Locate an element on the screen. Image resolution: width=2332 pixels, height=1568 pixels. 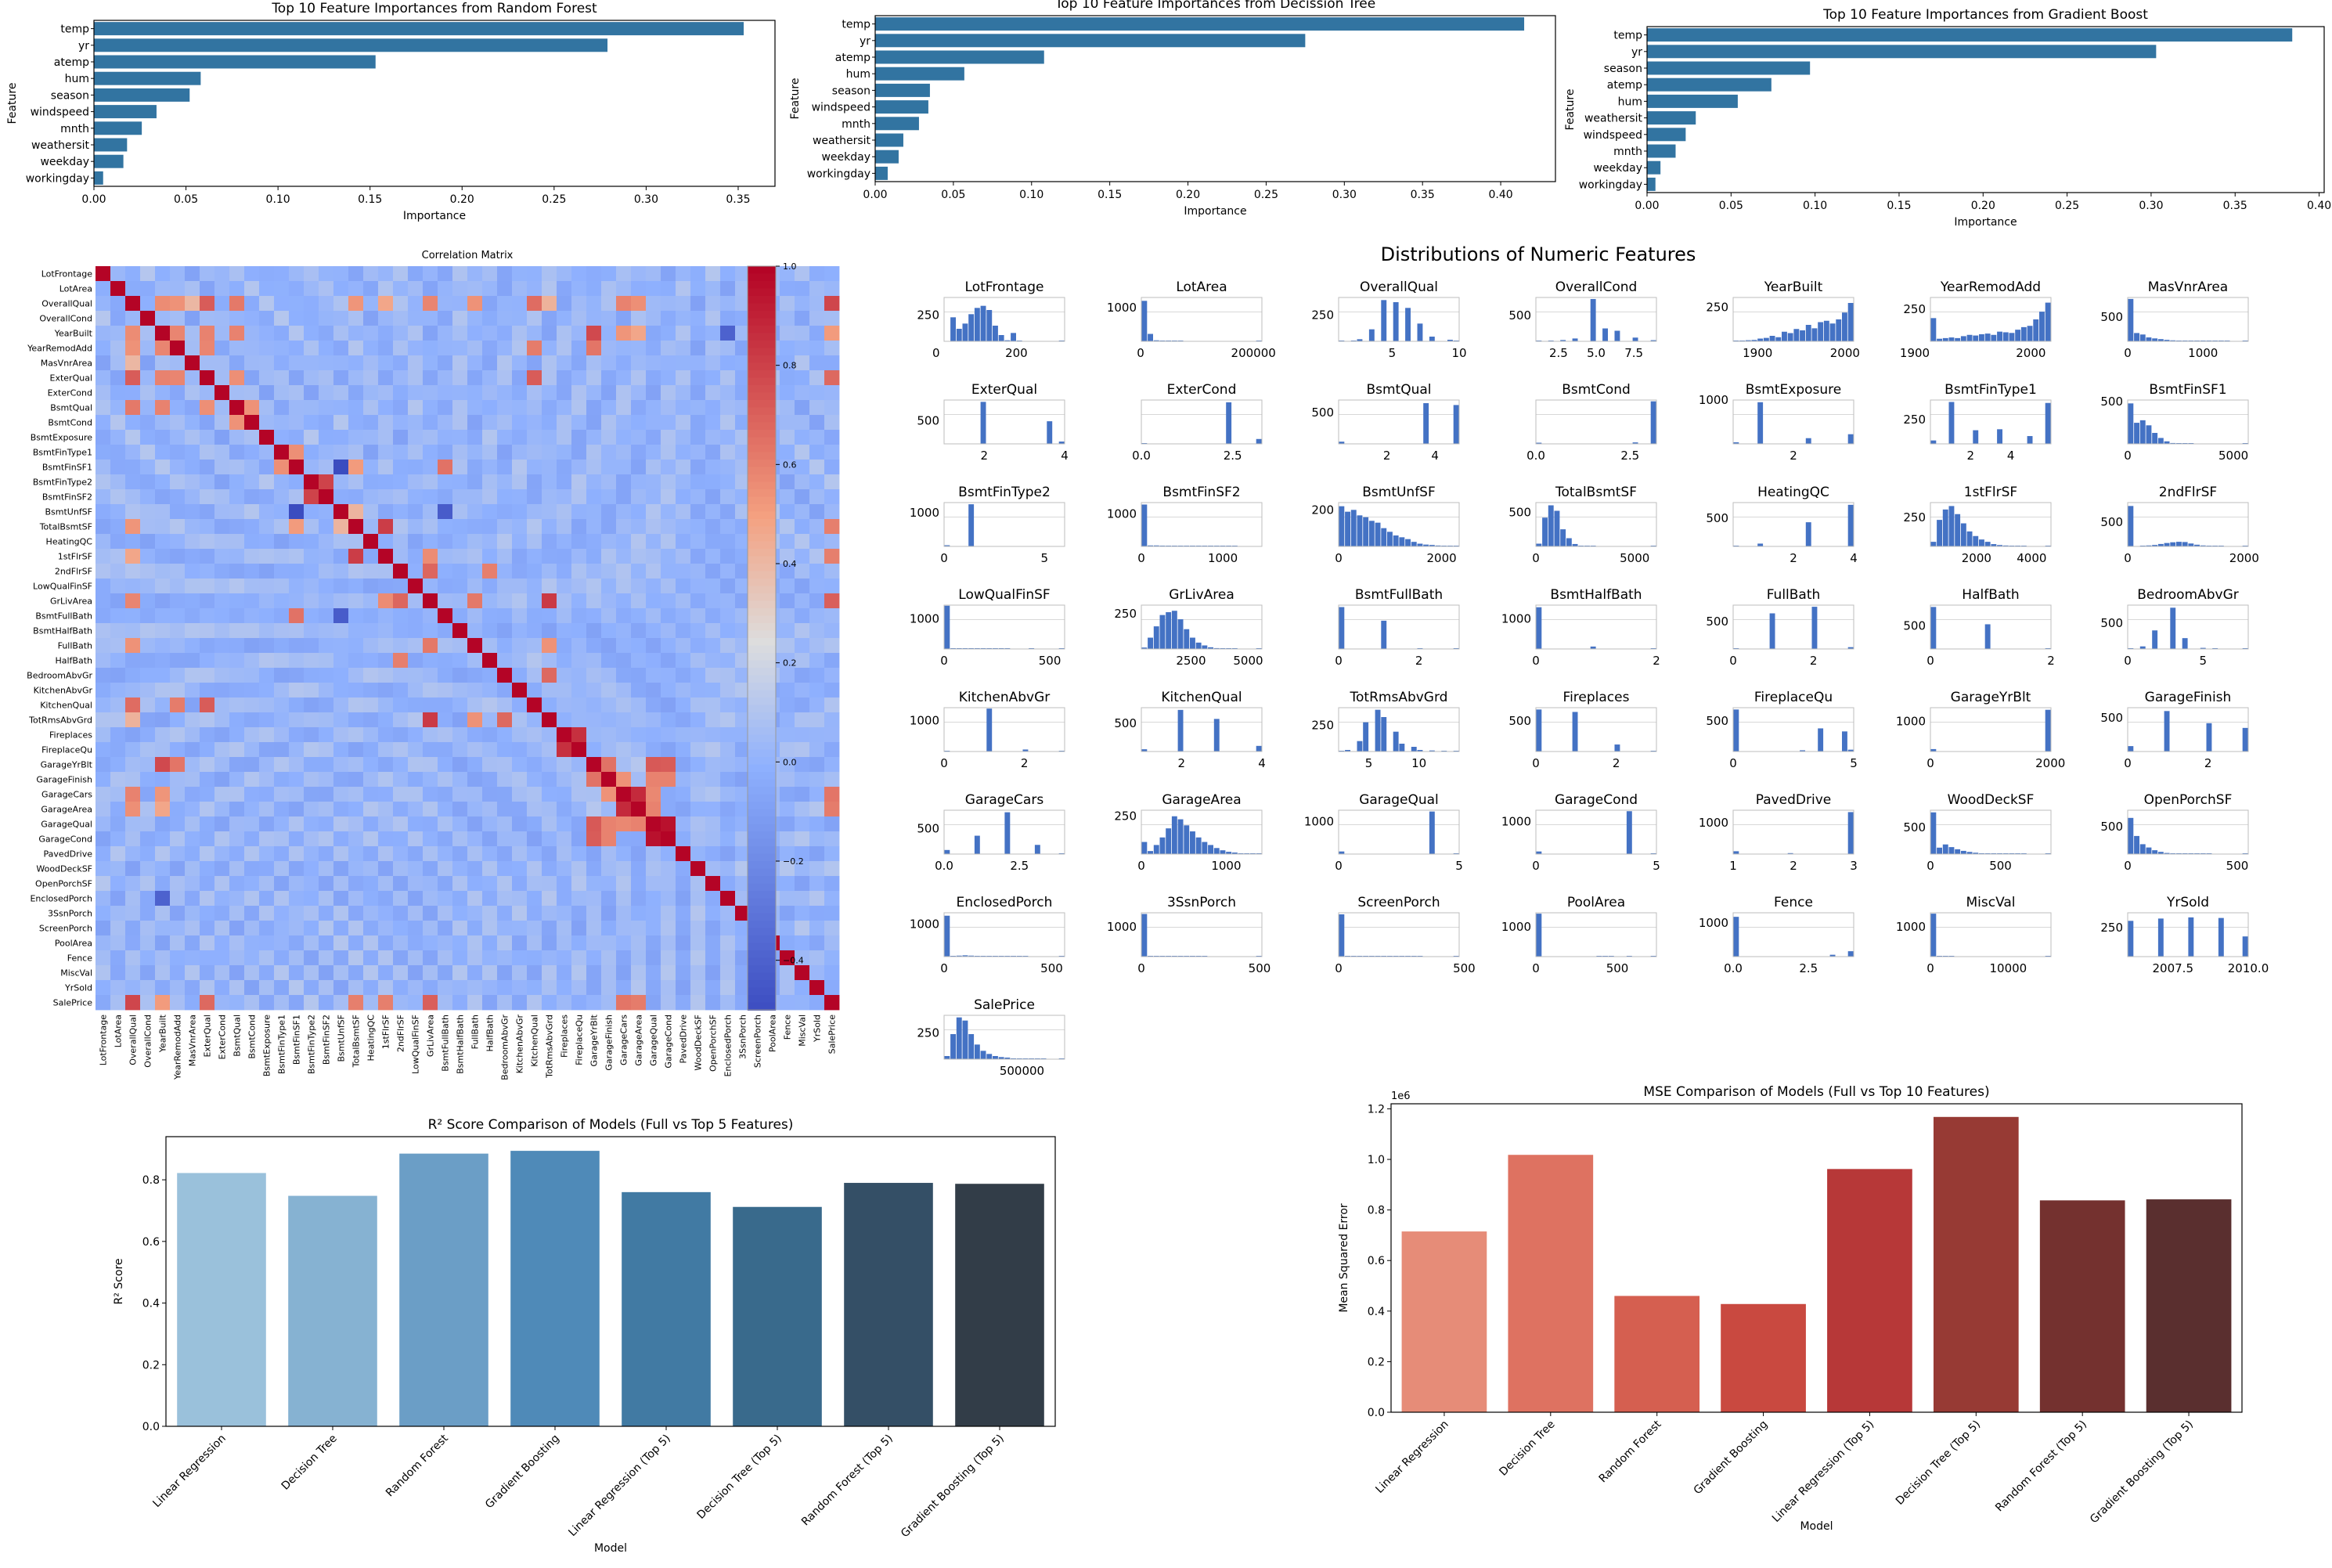
heatmap-col-label: OverallQual is located at coordinates (133, 1040).